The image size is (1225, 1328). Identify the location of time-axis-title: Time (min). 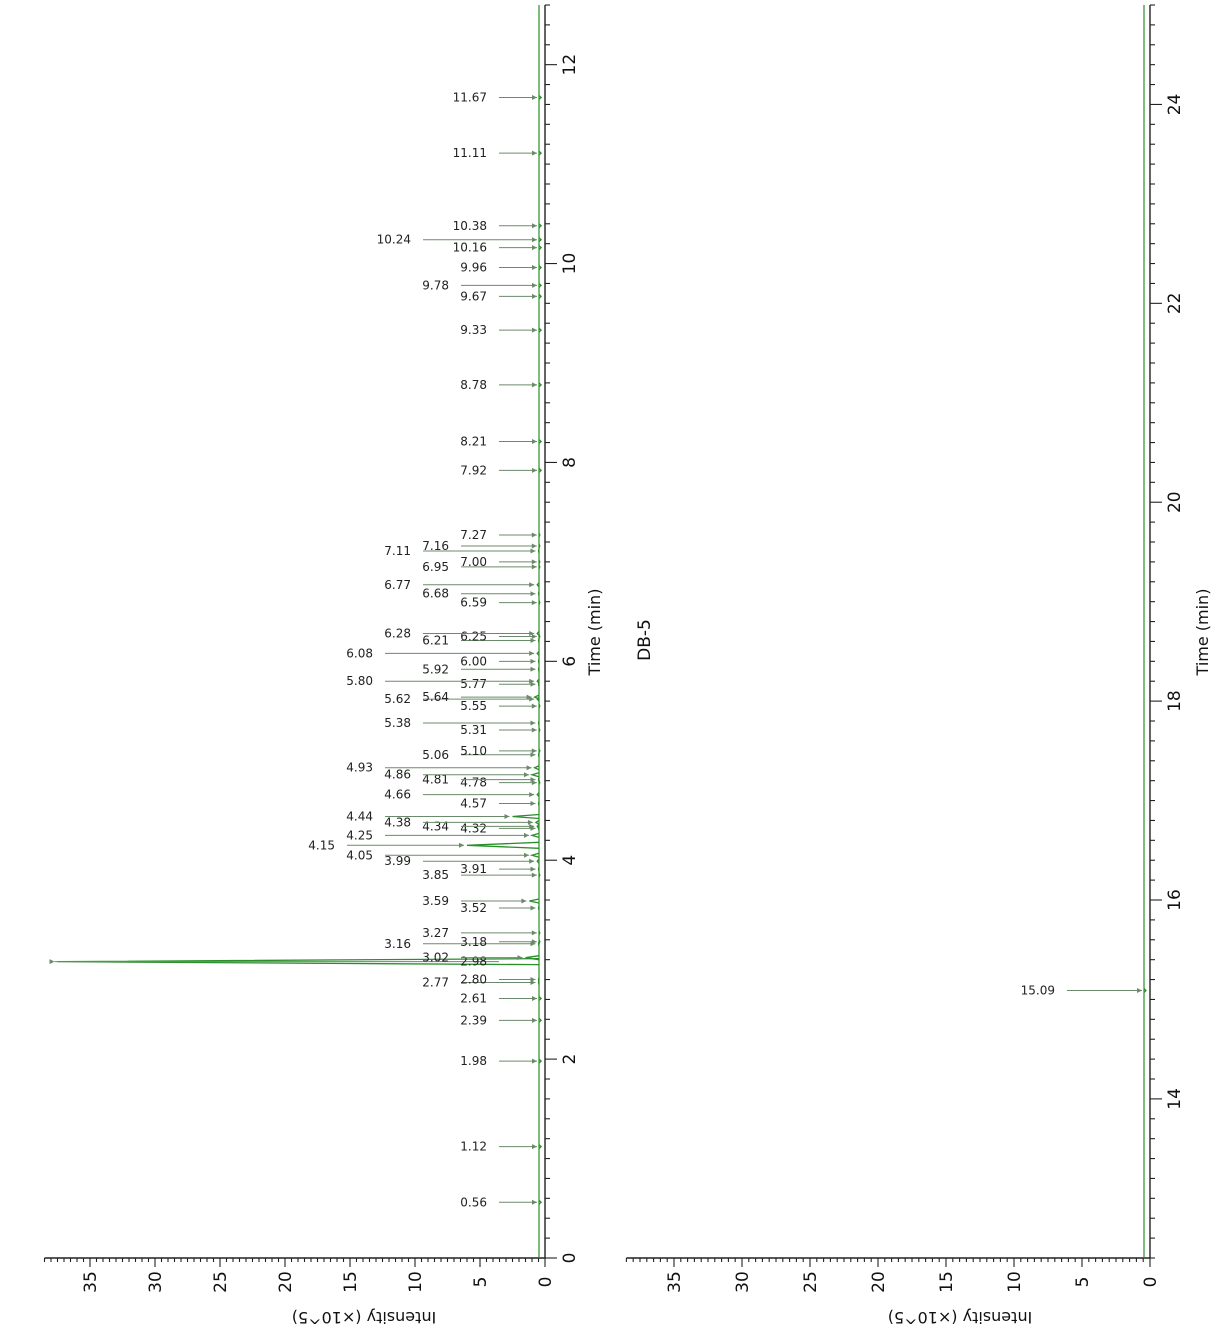
(1202, 633).